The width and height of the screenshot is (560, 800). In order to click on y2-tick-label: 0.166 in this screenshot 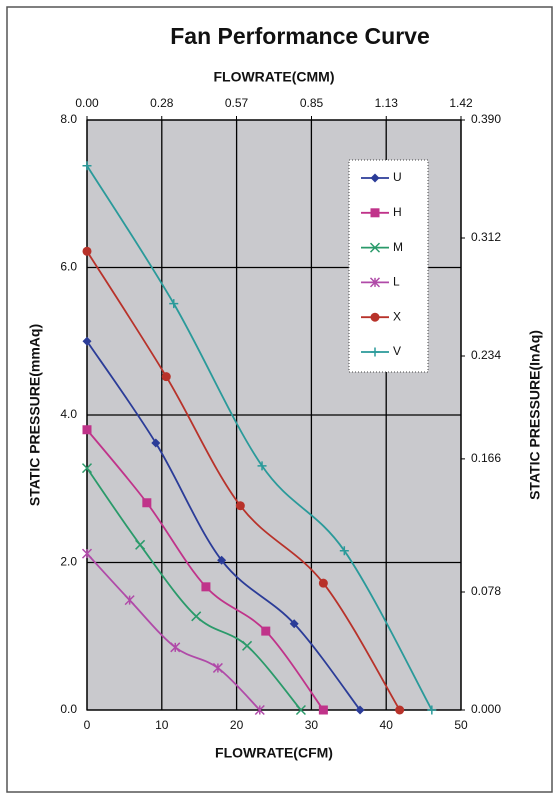, I will do `click(486, 458)`.